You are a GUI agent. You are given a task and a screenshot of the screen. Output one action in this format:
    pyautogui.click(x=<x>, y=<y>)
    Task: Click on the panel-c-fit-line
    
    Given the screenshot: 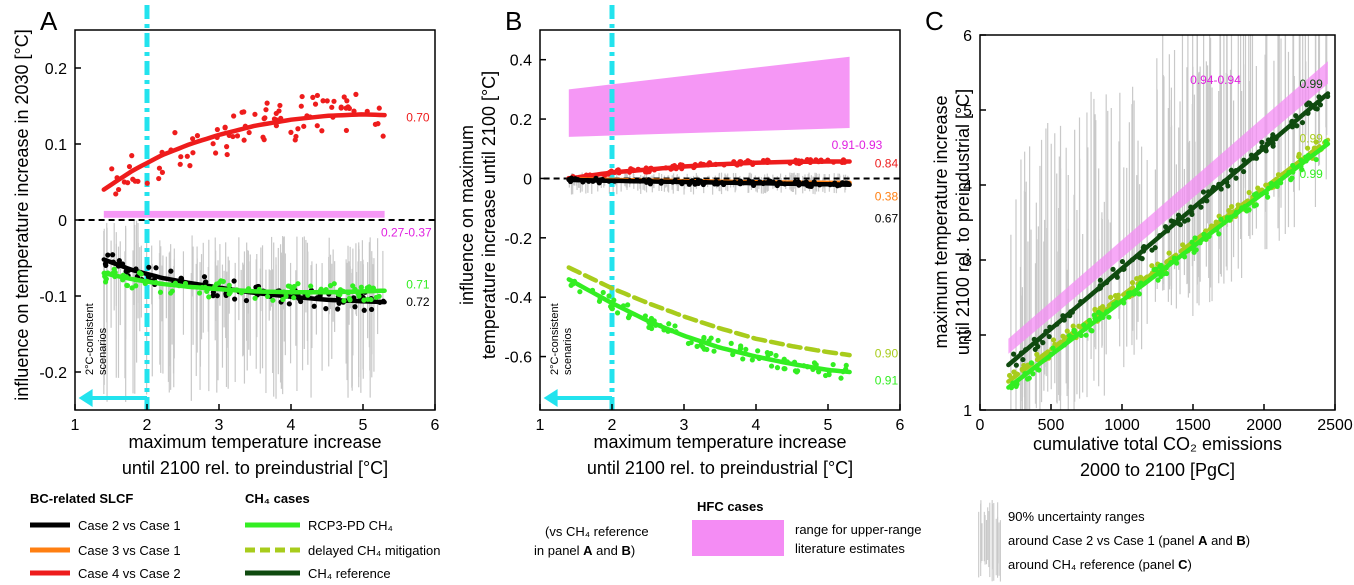 What is the action you would take?
    pyautogui.click(x=1168, y=229)
    